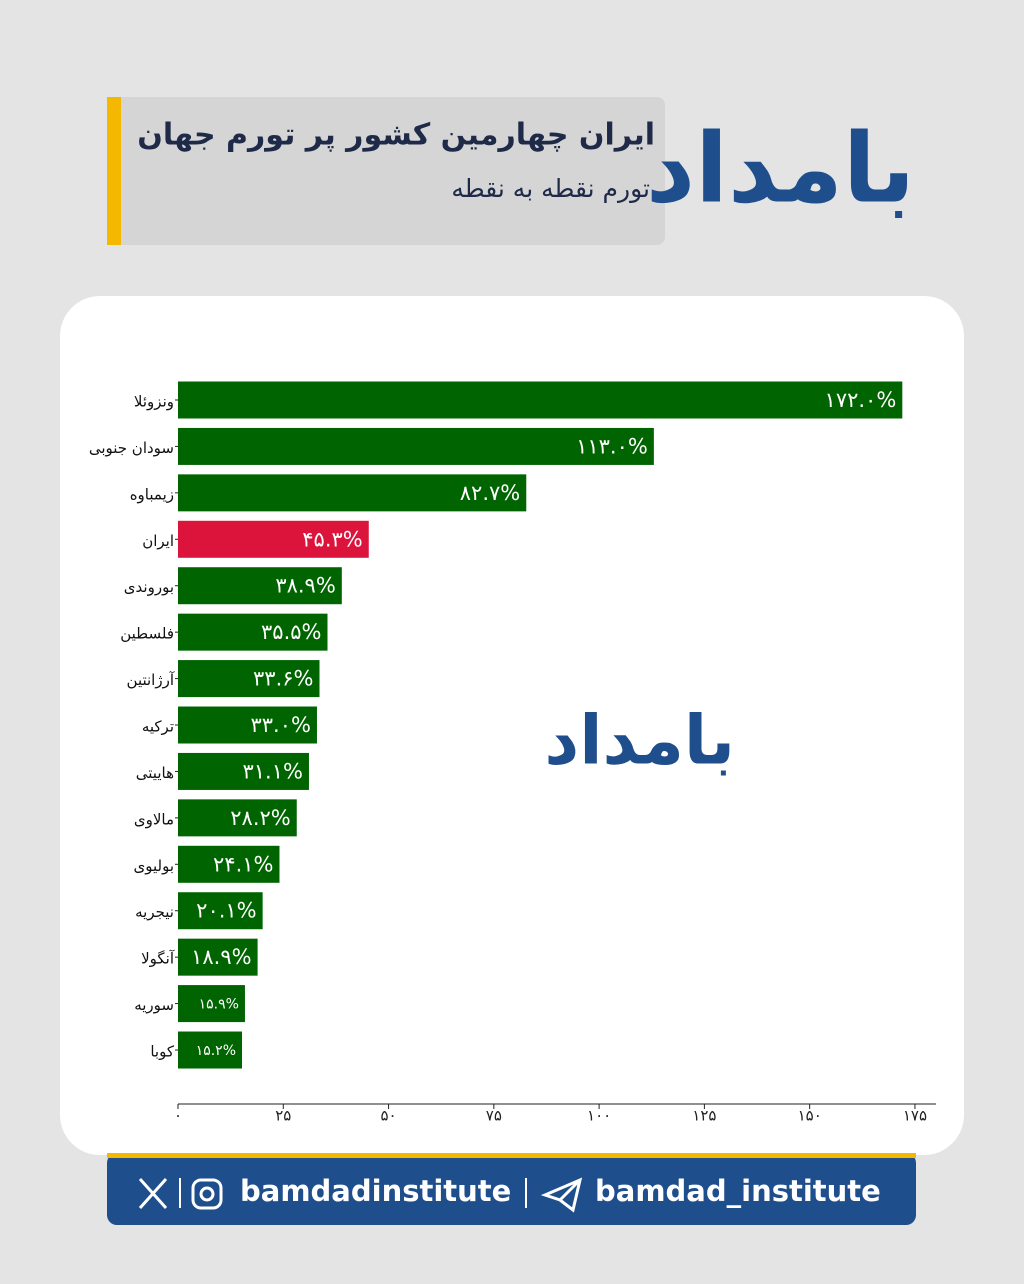 The image size is (1024, 1284). What do you see at coordinates (162, 1052) in the screenshot?
I see `y-tick-label: کوبا` at bounding box center [162, 1052].